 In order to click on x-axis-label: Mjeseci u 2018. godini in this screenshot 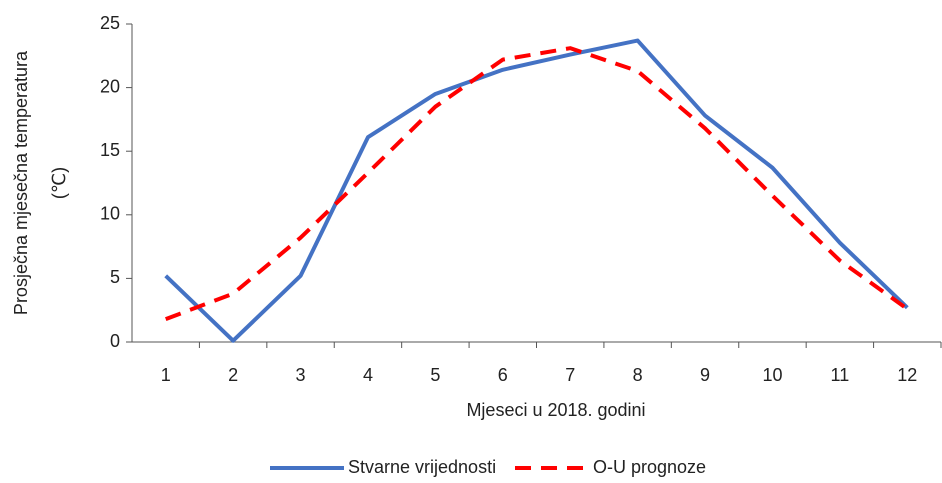, I will do `click(555, 410)`.